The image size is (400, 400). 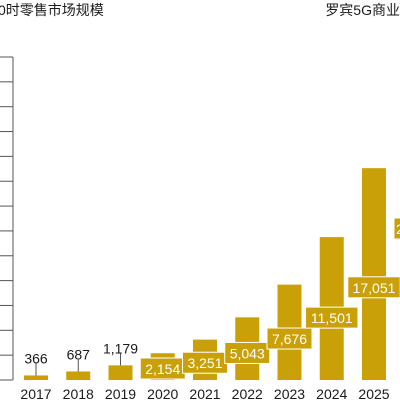 What do you see at coordinates (289, 393) in the screenshot?
I see `x-tick-label: 2023` at bounding box center [289, 393].